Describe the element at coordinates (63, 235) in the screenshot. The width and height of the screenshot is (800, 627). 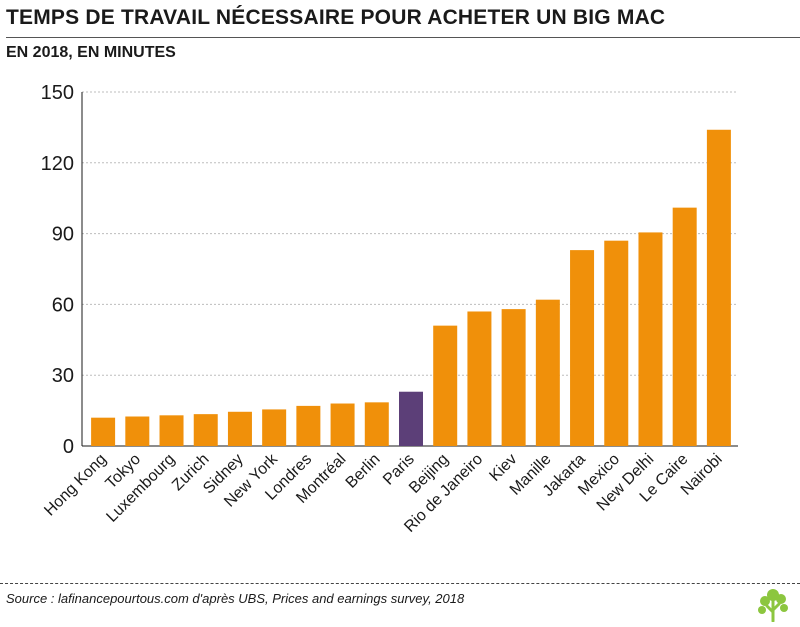
I see `y-tick-label: 90` at that location.